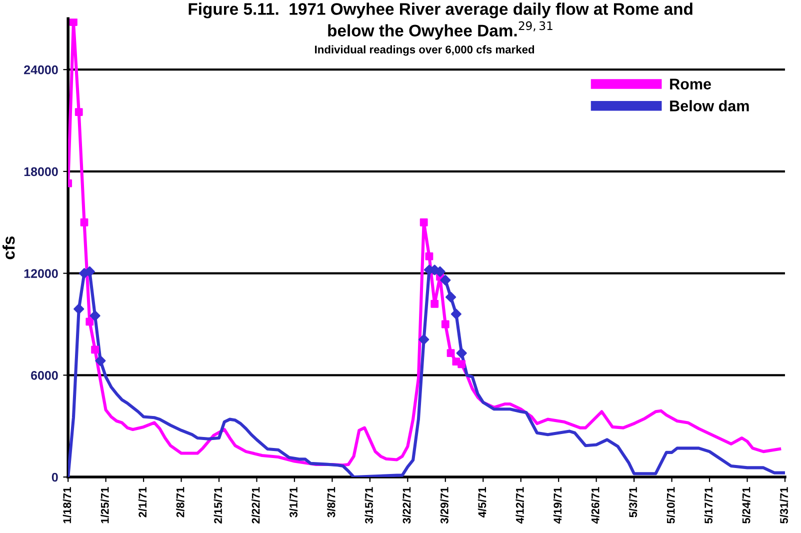  What do you see at coordinates (41, 171) in the screenshot?
I see `y-tick-label: 18000` at bounding box center [41, 171].